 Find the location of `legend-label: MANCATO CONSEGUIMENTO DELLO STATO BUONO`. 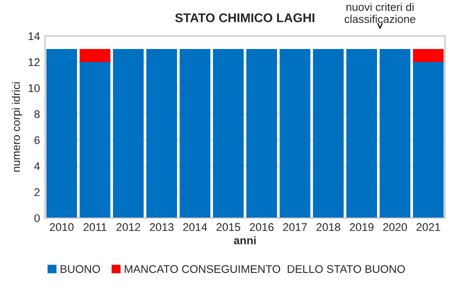

legend-label: MANCATO CONSEGUIMENTO DELLO STATO BUONO is located at coordinates (264, 269).